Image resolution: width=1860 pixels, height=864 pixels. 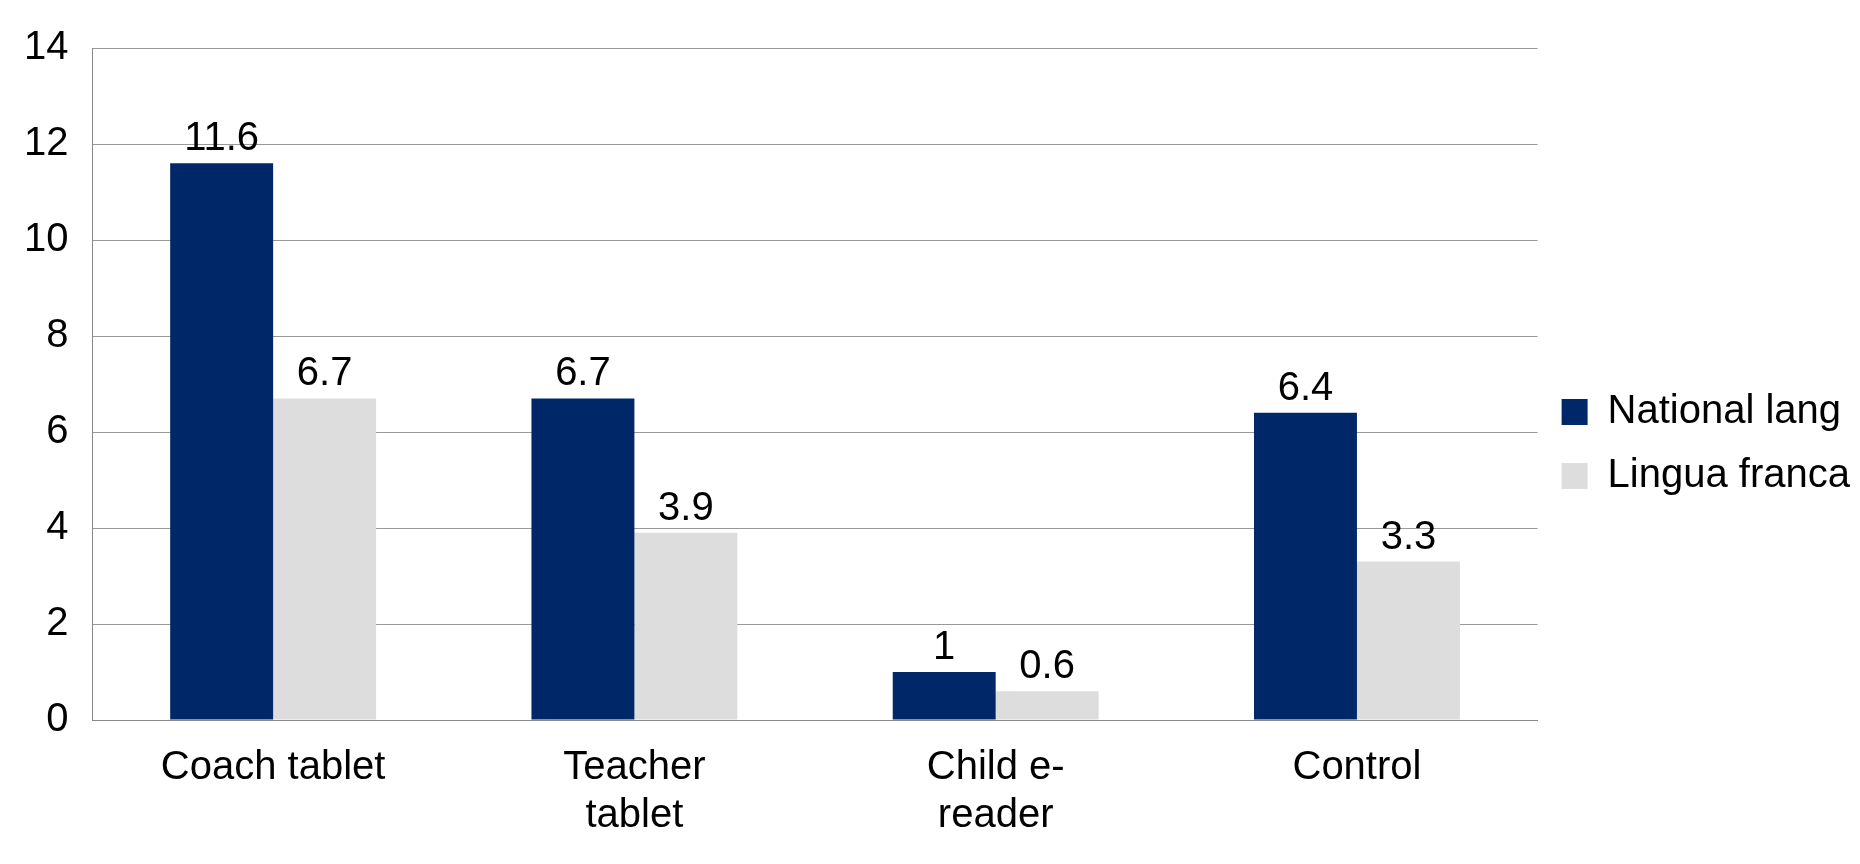 What do you see at coordinates (1408, 534) in the screenshot?
I see `data-label: 3.3` at bounding box center [1408, 534].